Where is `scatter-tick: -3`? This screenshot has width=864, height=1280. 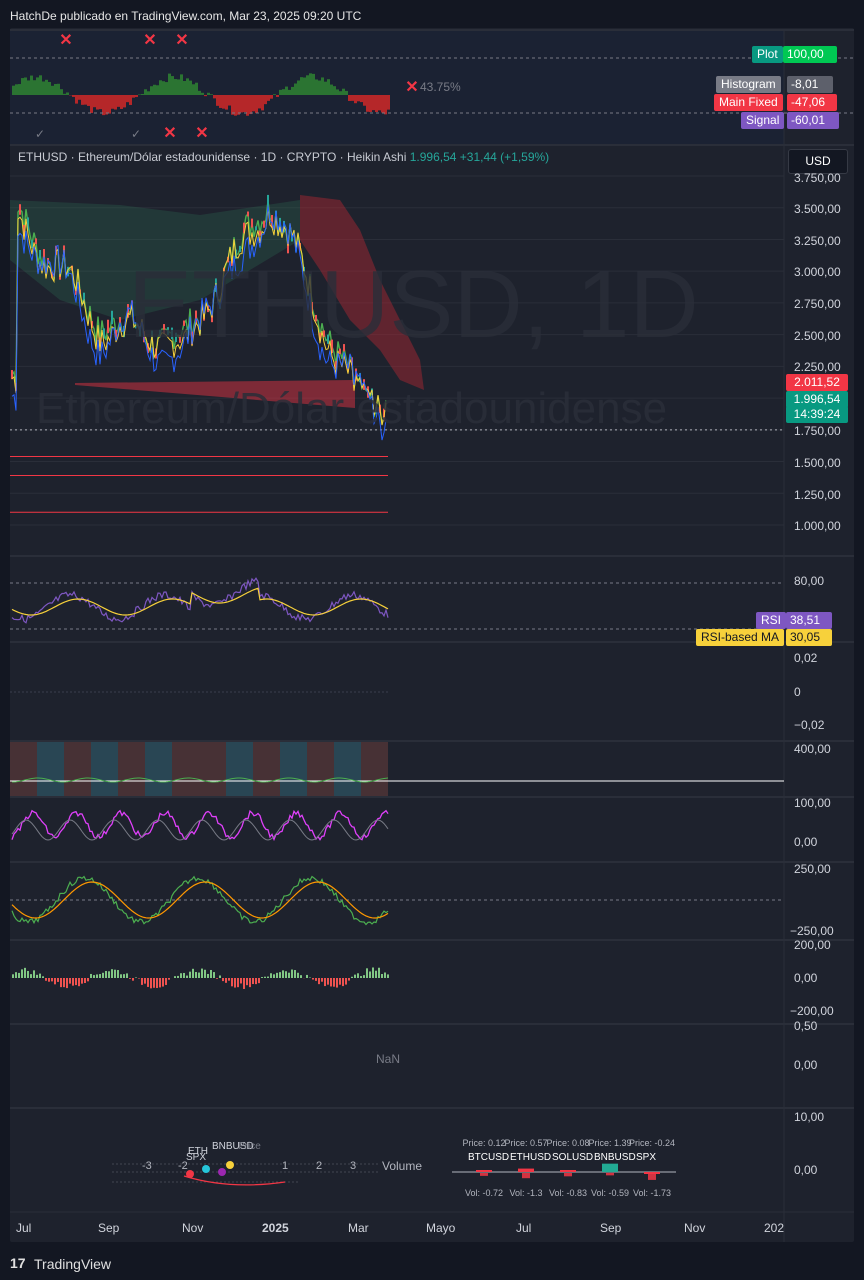 scatter-tick: -3 is located at coordinates (147, 1166).